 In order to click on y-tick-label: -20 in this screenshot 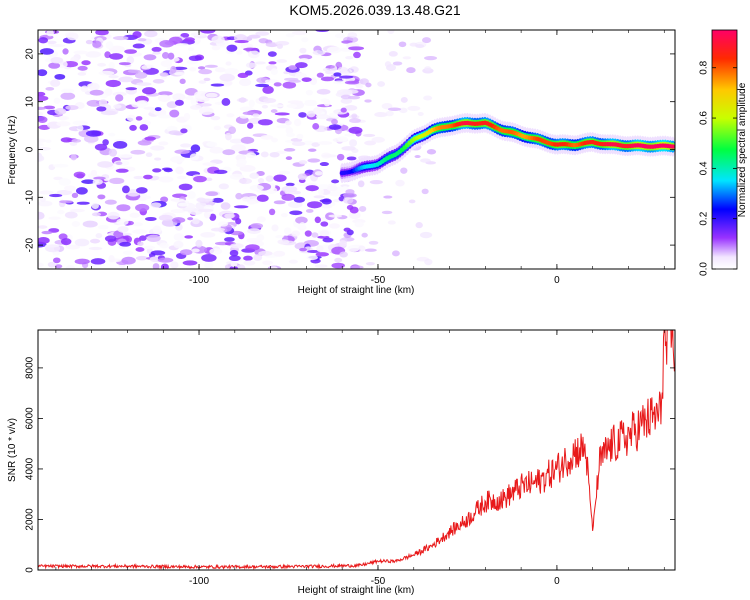, I will do `click(30, 244)`.